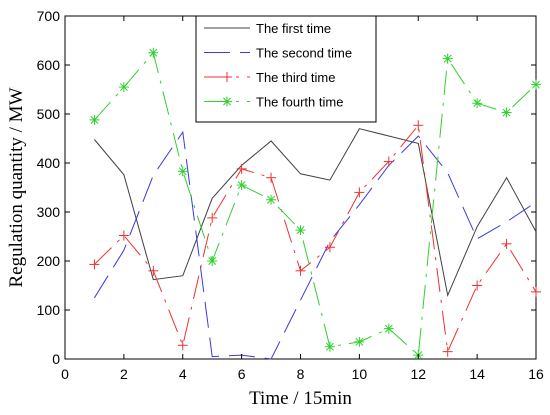  I want to click on legend-item: The fourth time, so click(273, 102).